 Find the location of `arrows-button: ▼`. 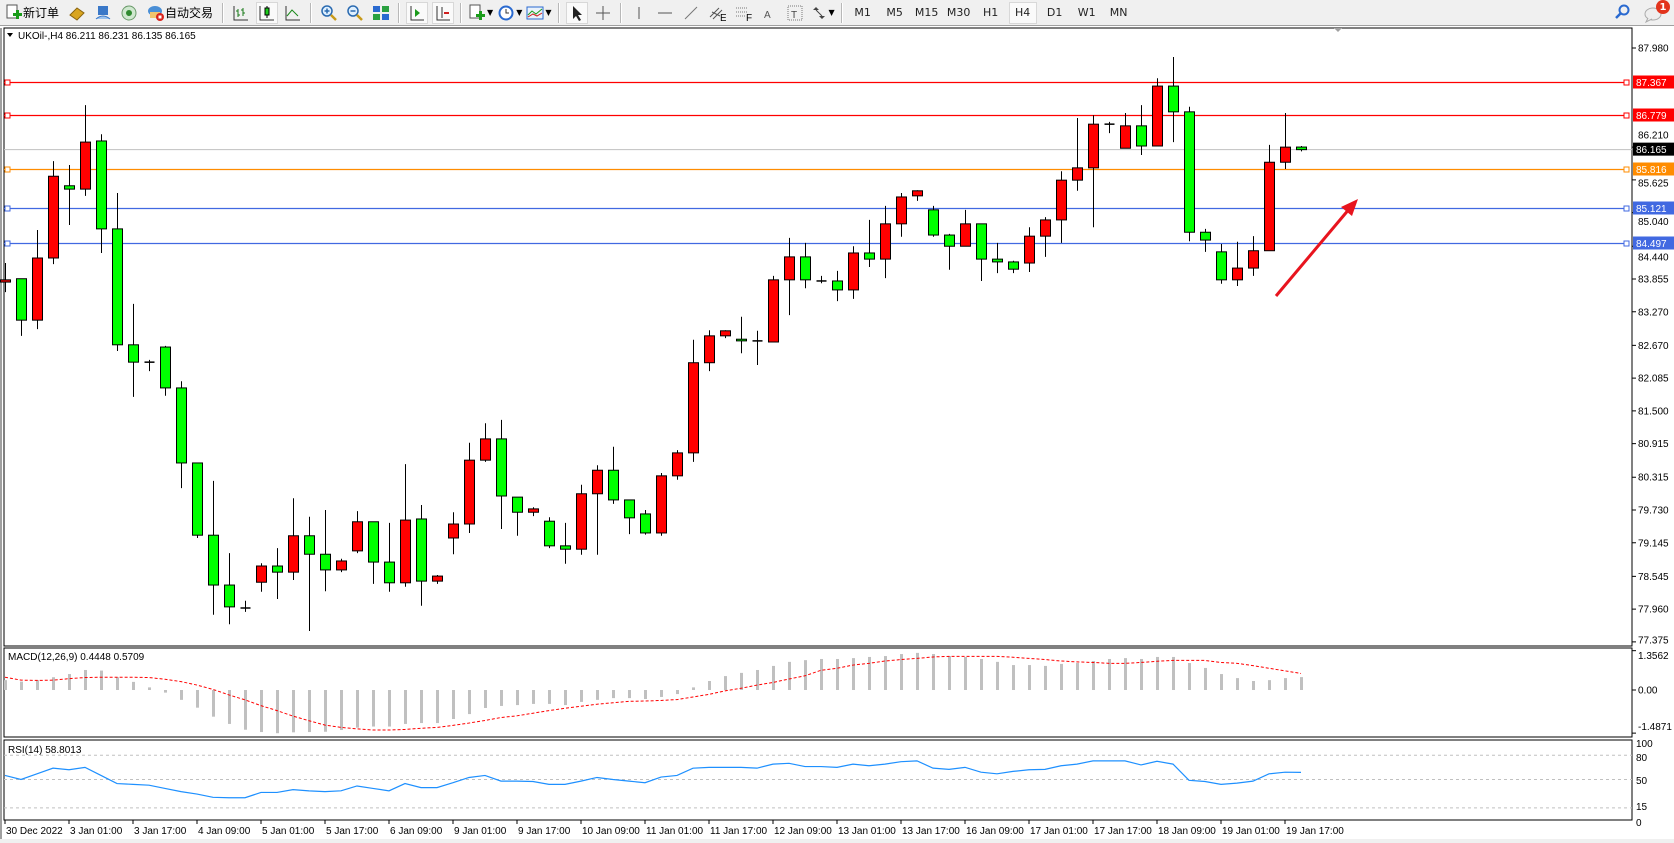

arrows-button: ▼ is located at coordinates (822, 13).